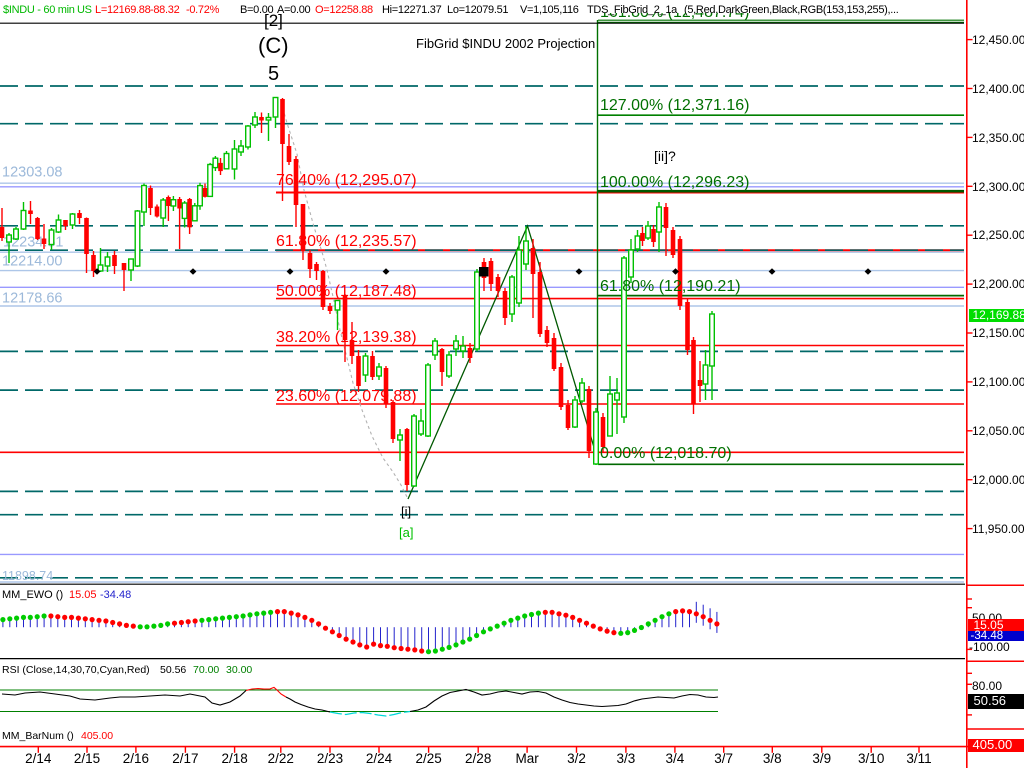  I want to click on svg-text: 3/11, so click(918, 758).